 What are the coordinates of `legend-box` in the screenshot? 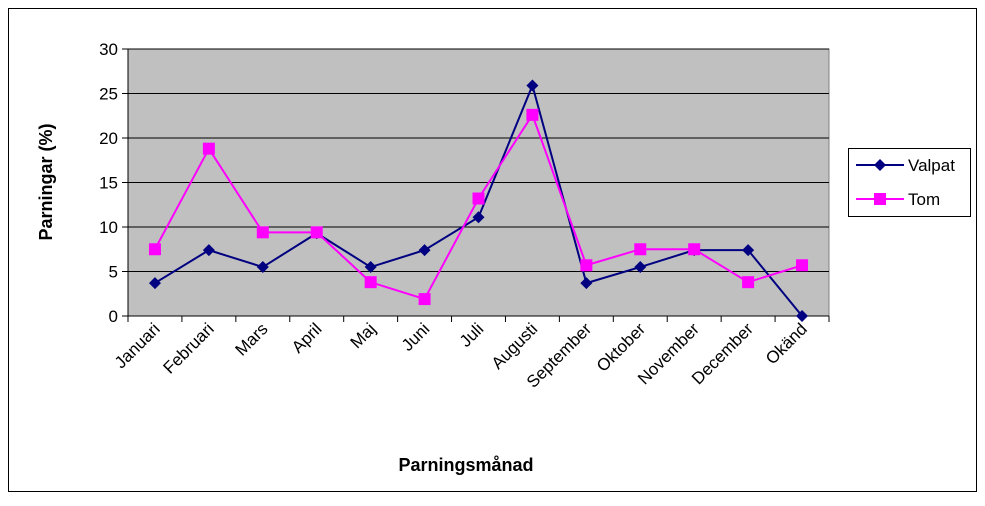 It's located at (909, 182).